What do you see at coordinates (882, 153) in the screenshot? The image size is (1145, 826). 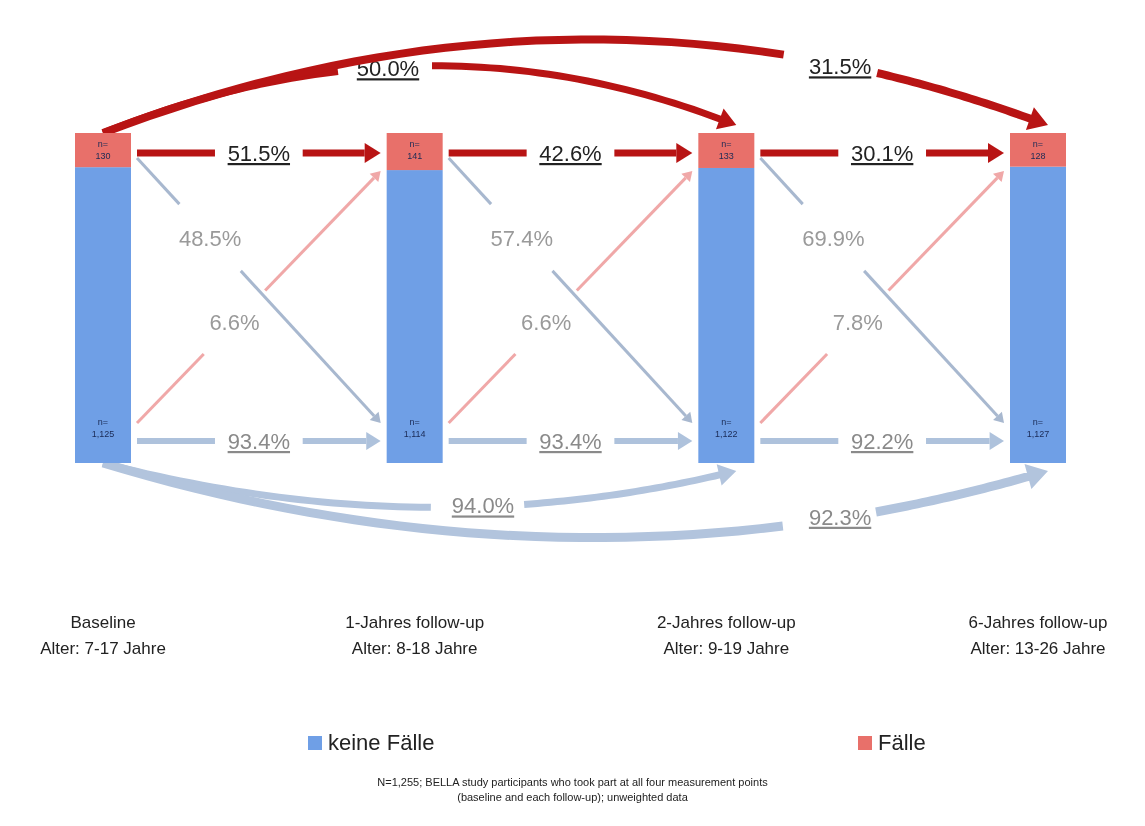 I see `annotation: 30.1%` at bounding box center [882, 153].